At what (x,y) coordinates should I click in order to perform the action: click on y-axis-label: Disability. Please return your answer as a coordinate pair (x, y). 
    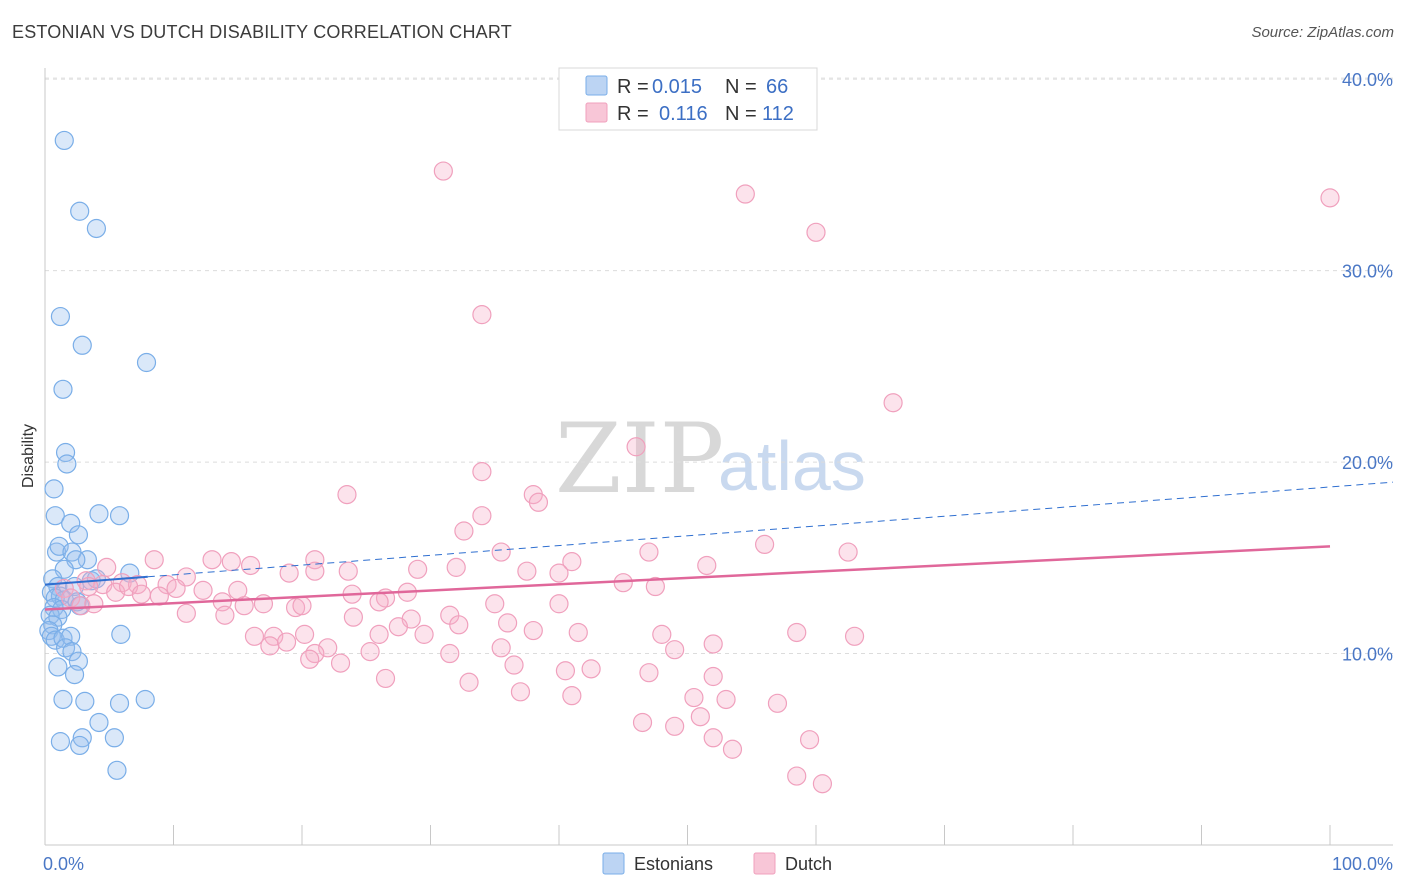
    Looking at the image, I should click on (28, 456).